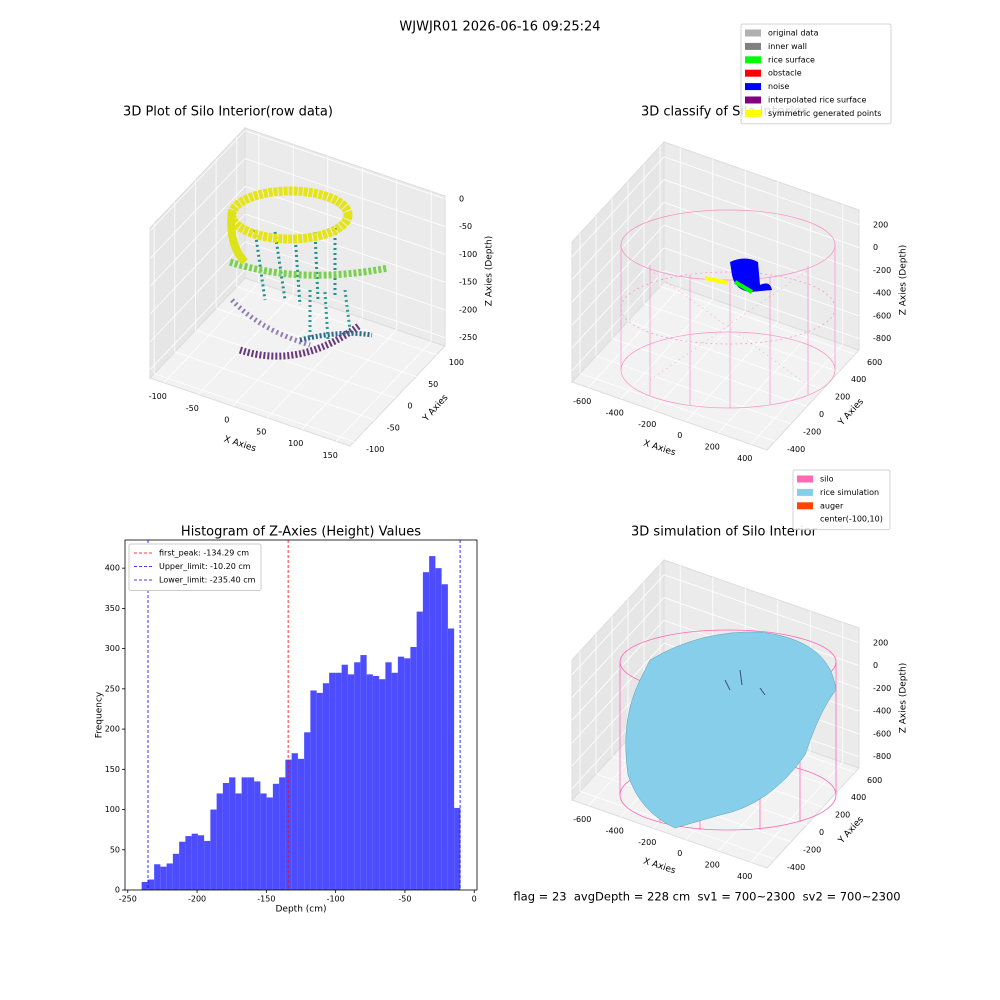 The width and height of the screenshot is (1000, 1000). I want to click on point-cloud, so click(308, 273).